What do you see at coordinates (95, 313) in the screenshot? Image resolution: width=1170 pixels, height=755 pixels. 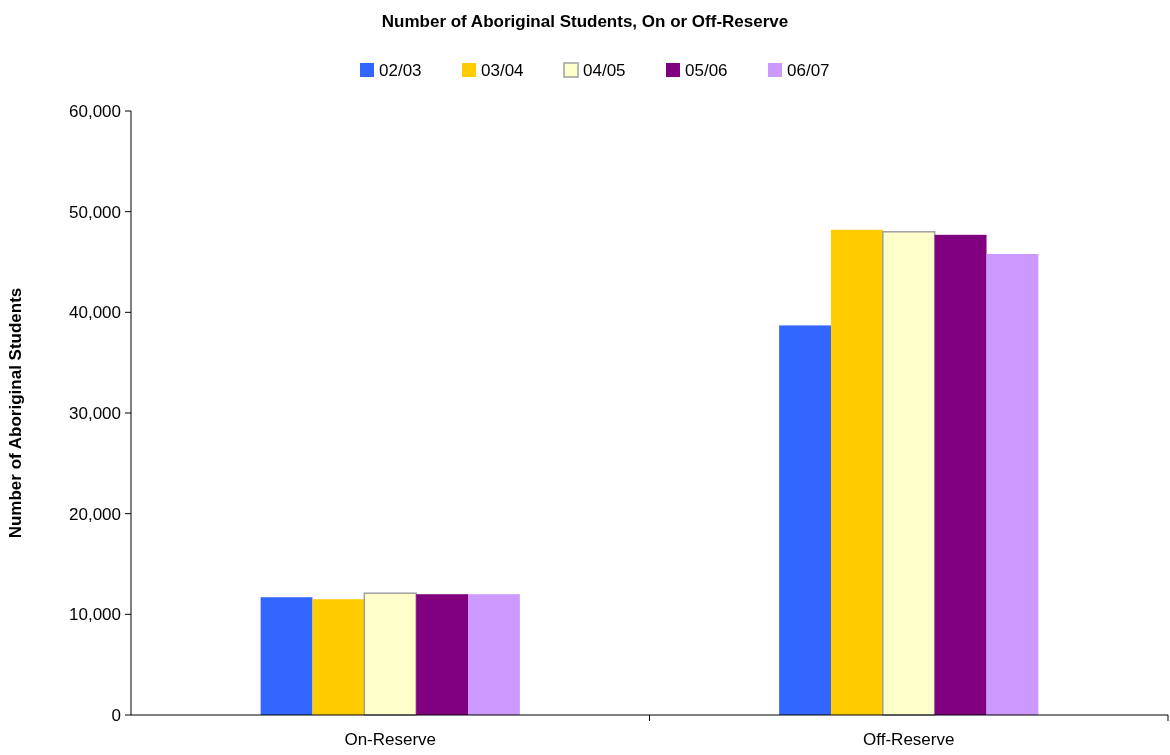 I see `y-tick-label: 40,000` at bounding box center [95, 313].